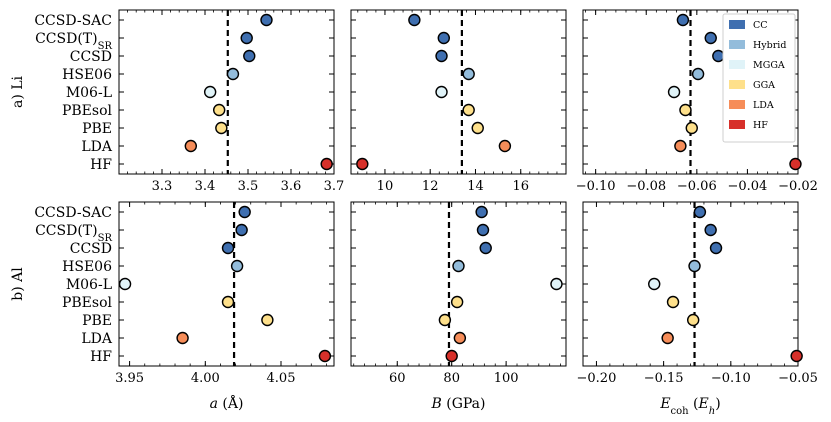 Image resolution: width=831 pixels, height=422 pixels. I want to click on x-tick-label: 3.6, so click(291, 186).